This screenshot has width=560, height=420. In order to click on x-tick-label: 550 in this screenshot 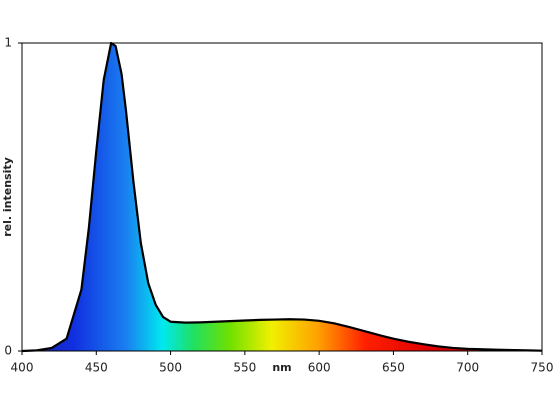, I will do `click(244, 368)`.